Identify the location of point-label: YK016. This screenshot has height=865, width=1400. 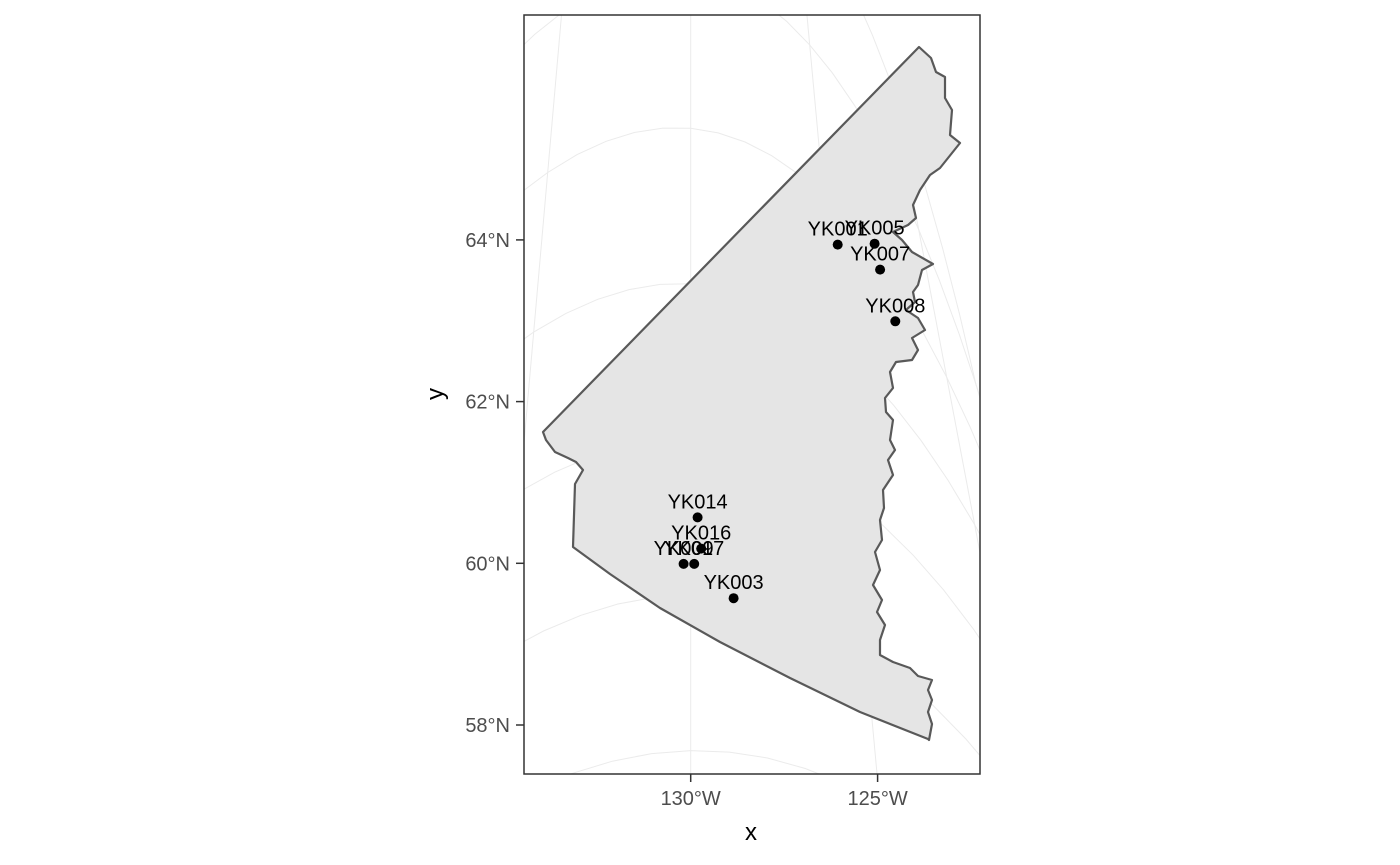
(701, 534).